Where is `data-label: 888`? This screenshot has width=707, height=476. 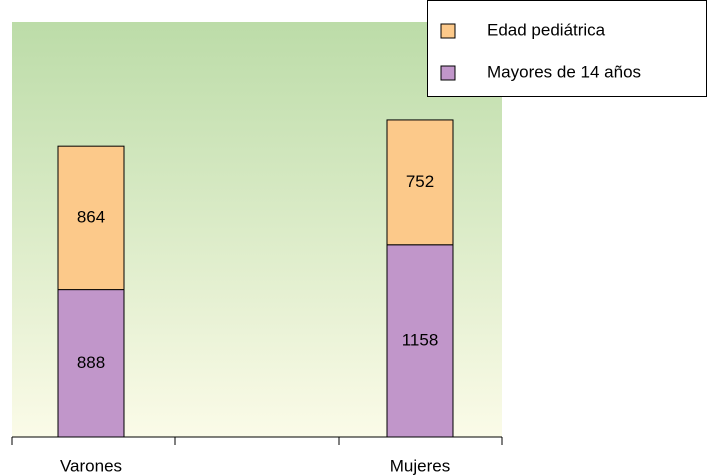
data-label: 888 is located at coordinates (91, 362).